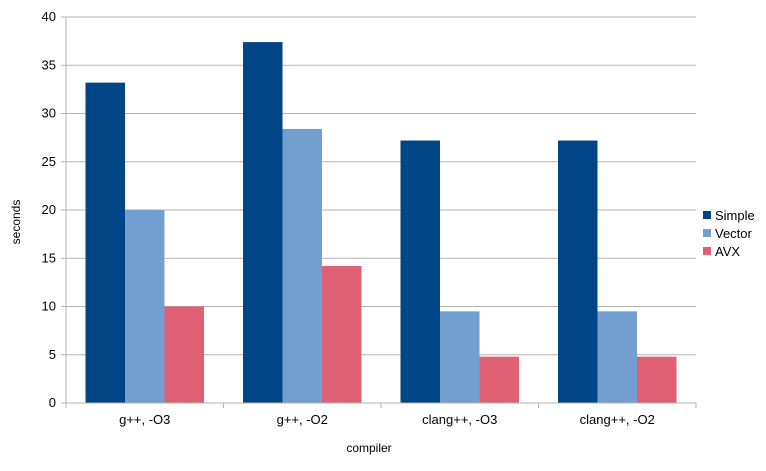 The height and width of the screenshot is (471, 766). Describe the element at coordinates (302, 419) in the screenshot. I see `x-tick-label: g++, -O2` at that location.